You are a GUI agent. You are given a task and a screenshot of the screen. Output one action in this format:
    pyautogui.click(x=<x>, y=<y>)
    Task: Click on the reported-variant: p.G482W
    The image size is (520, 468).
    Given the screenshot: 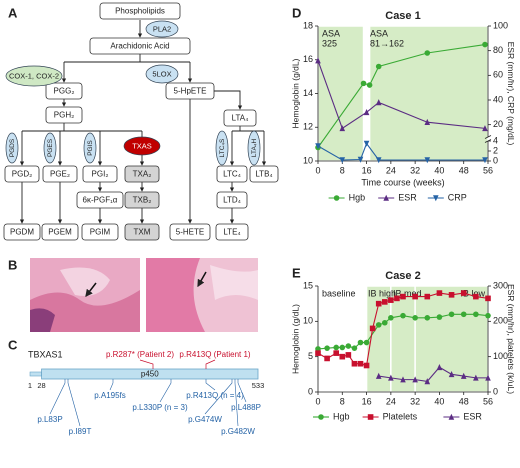 What is the action you would take?
    pyautogui.click(x=238, y=431)
    